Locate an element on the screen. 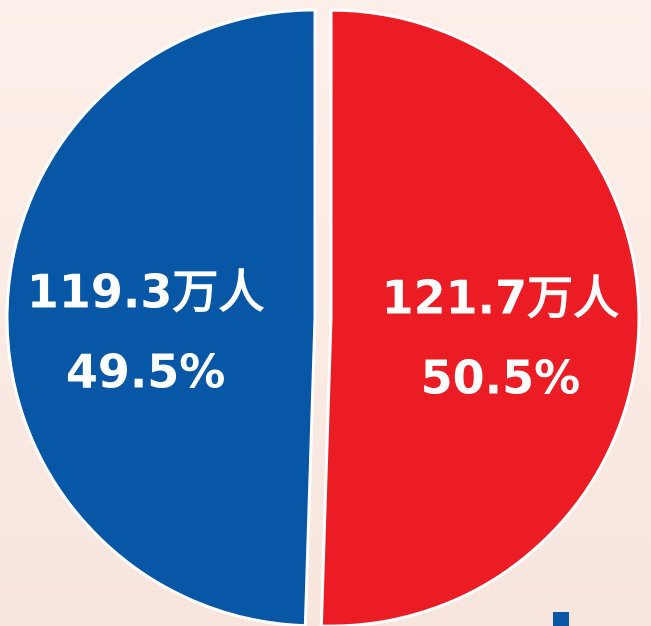 The height and width of the screenshot is (626, 651). value-label: 49.5% is located at coordinates (146, 372).